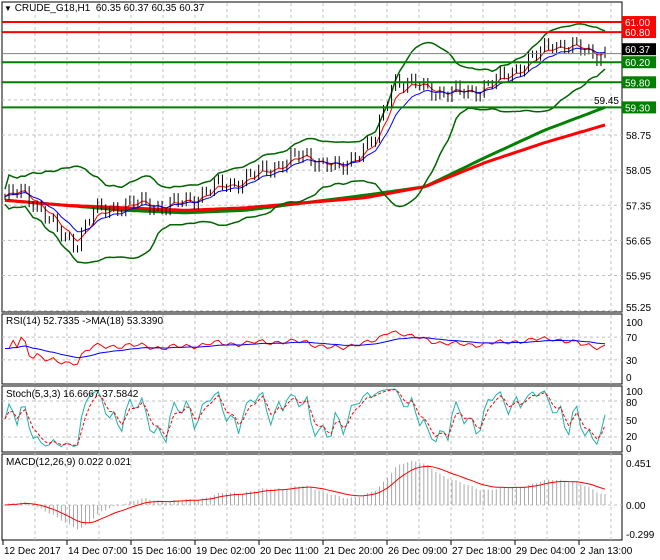 Image resolution: width=660 pixels, height=560 pixels. Describe the element at coordinates (69, 462) in the screenshot. I see `macd-label: MACD(12,26,9) 0.022 0.021` at that location.